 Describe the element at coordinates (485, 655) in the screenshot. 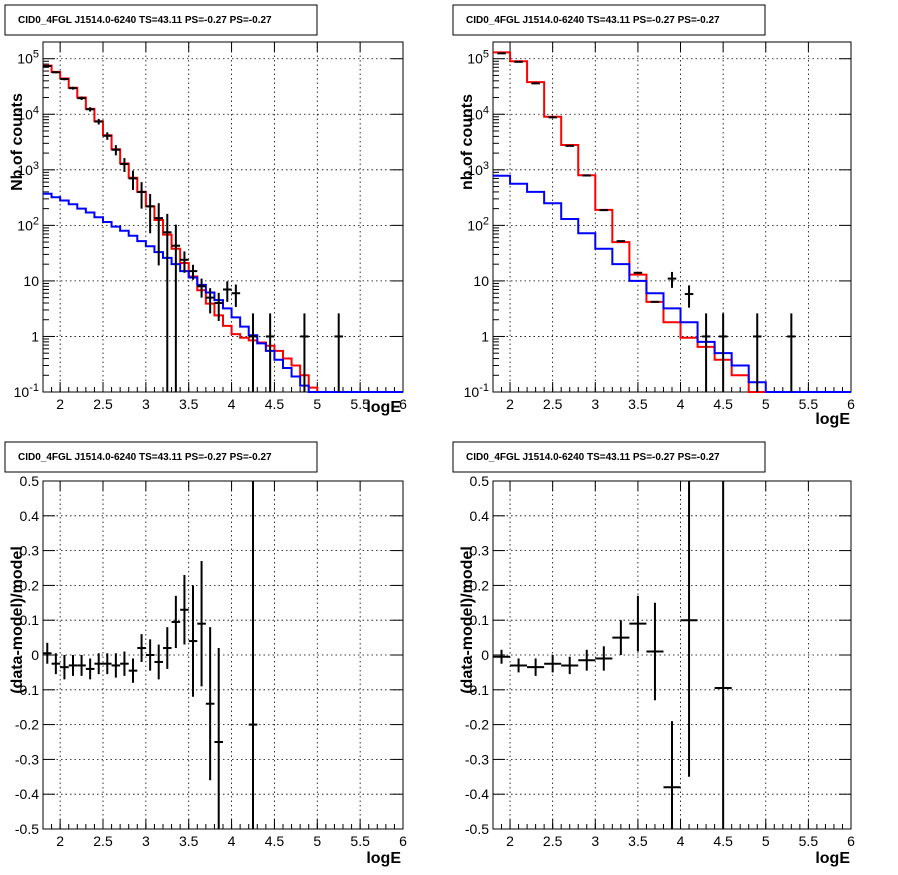

I see `y-tick-label: 0` at that location.